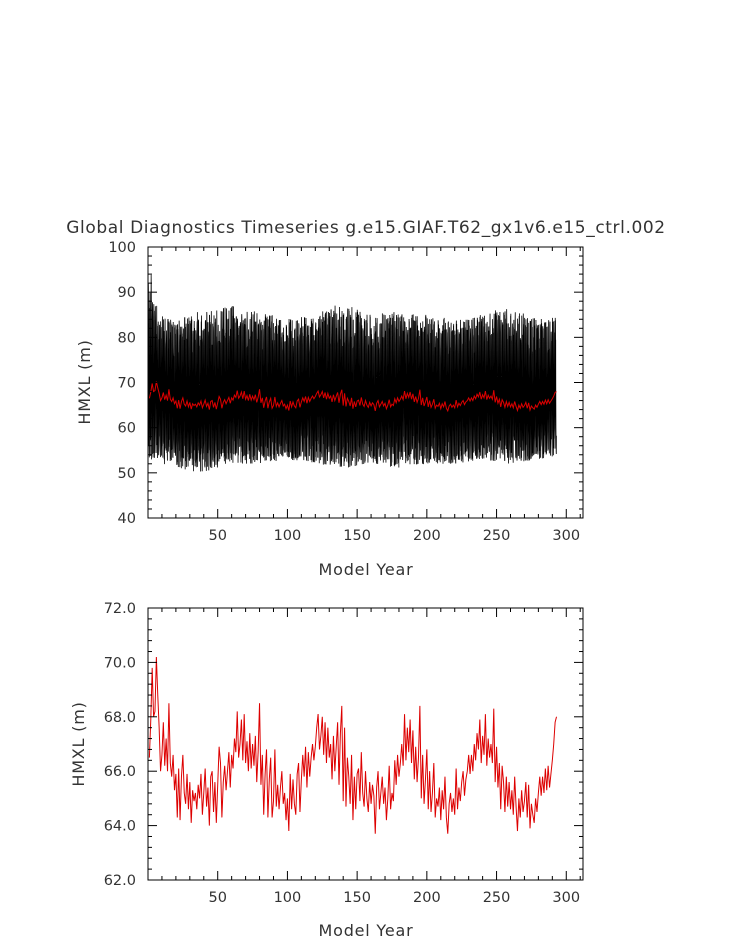 Image resolution: width=733 pixels, height=945 pixels. What do you see at coordinates (120, 772) in the screenshot?
I see `y-tick-label: 66.0` at bounding box center [120, 772].